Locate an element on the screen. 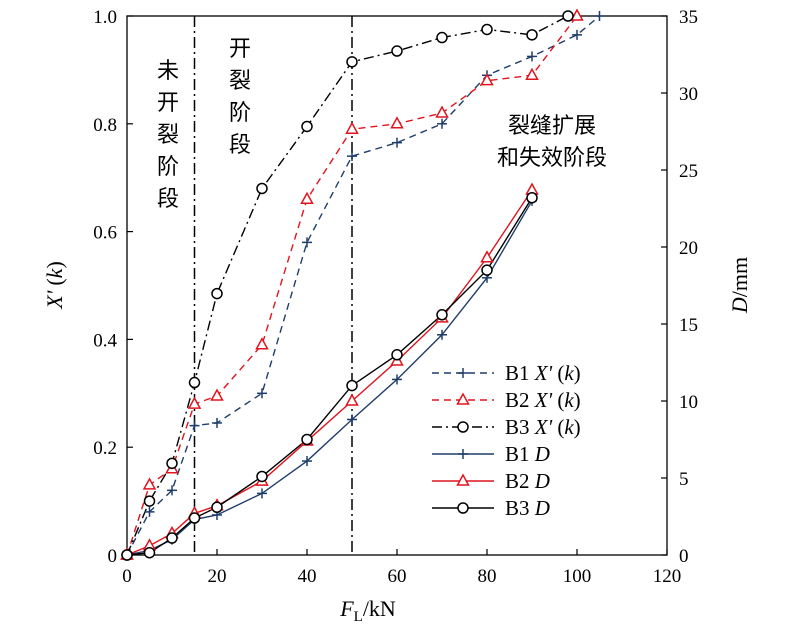 Image resolution: width=800 pixels, height=639 pixels. x-axis-title: FL/kN is located at coordinates (367, 610).